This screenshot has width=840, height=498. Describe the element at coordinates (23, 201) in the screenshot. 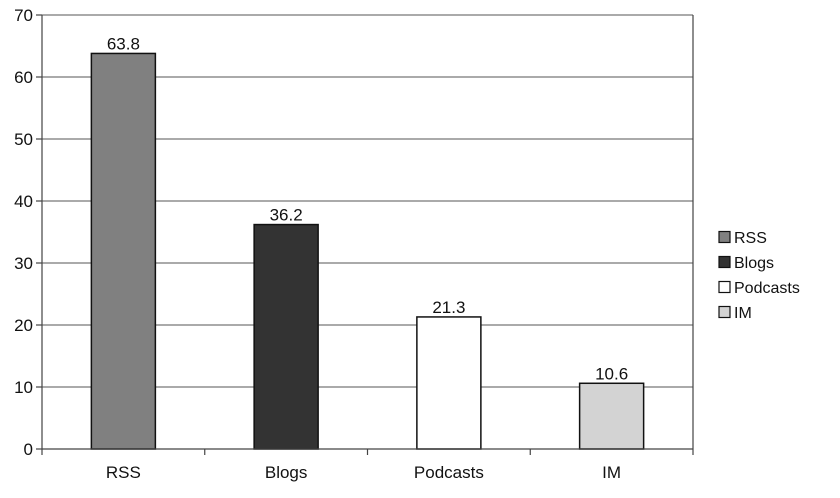

I see `y-tick-label: 40` at that location.